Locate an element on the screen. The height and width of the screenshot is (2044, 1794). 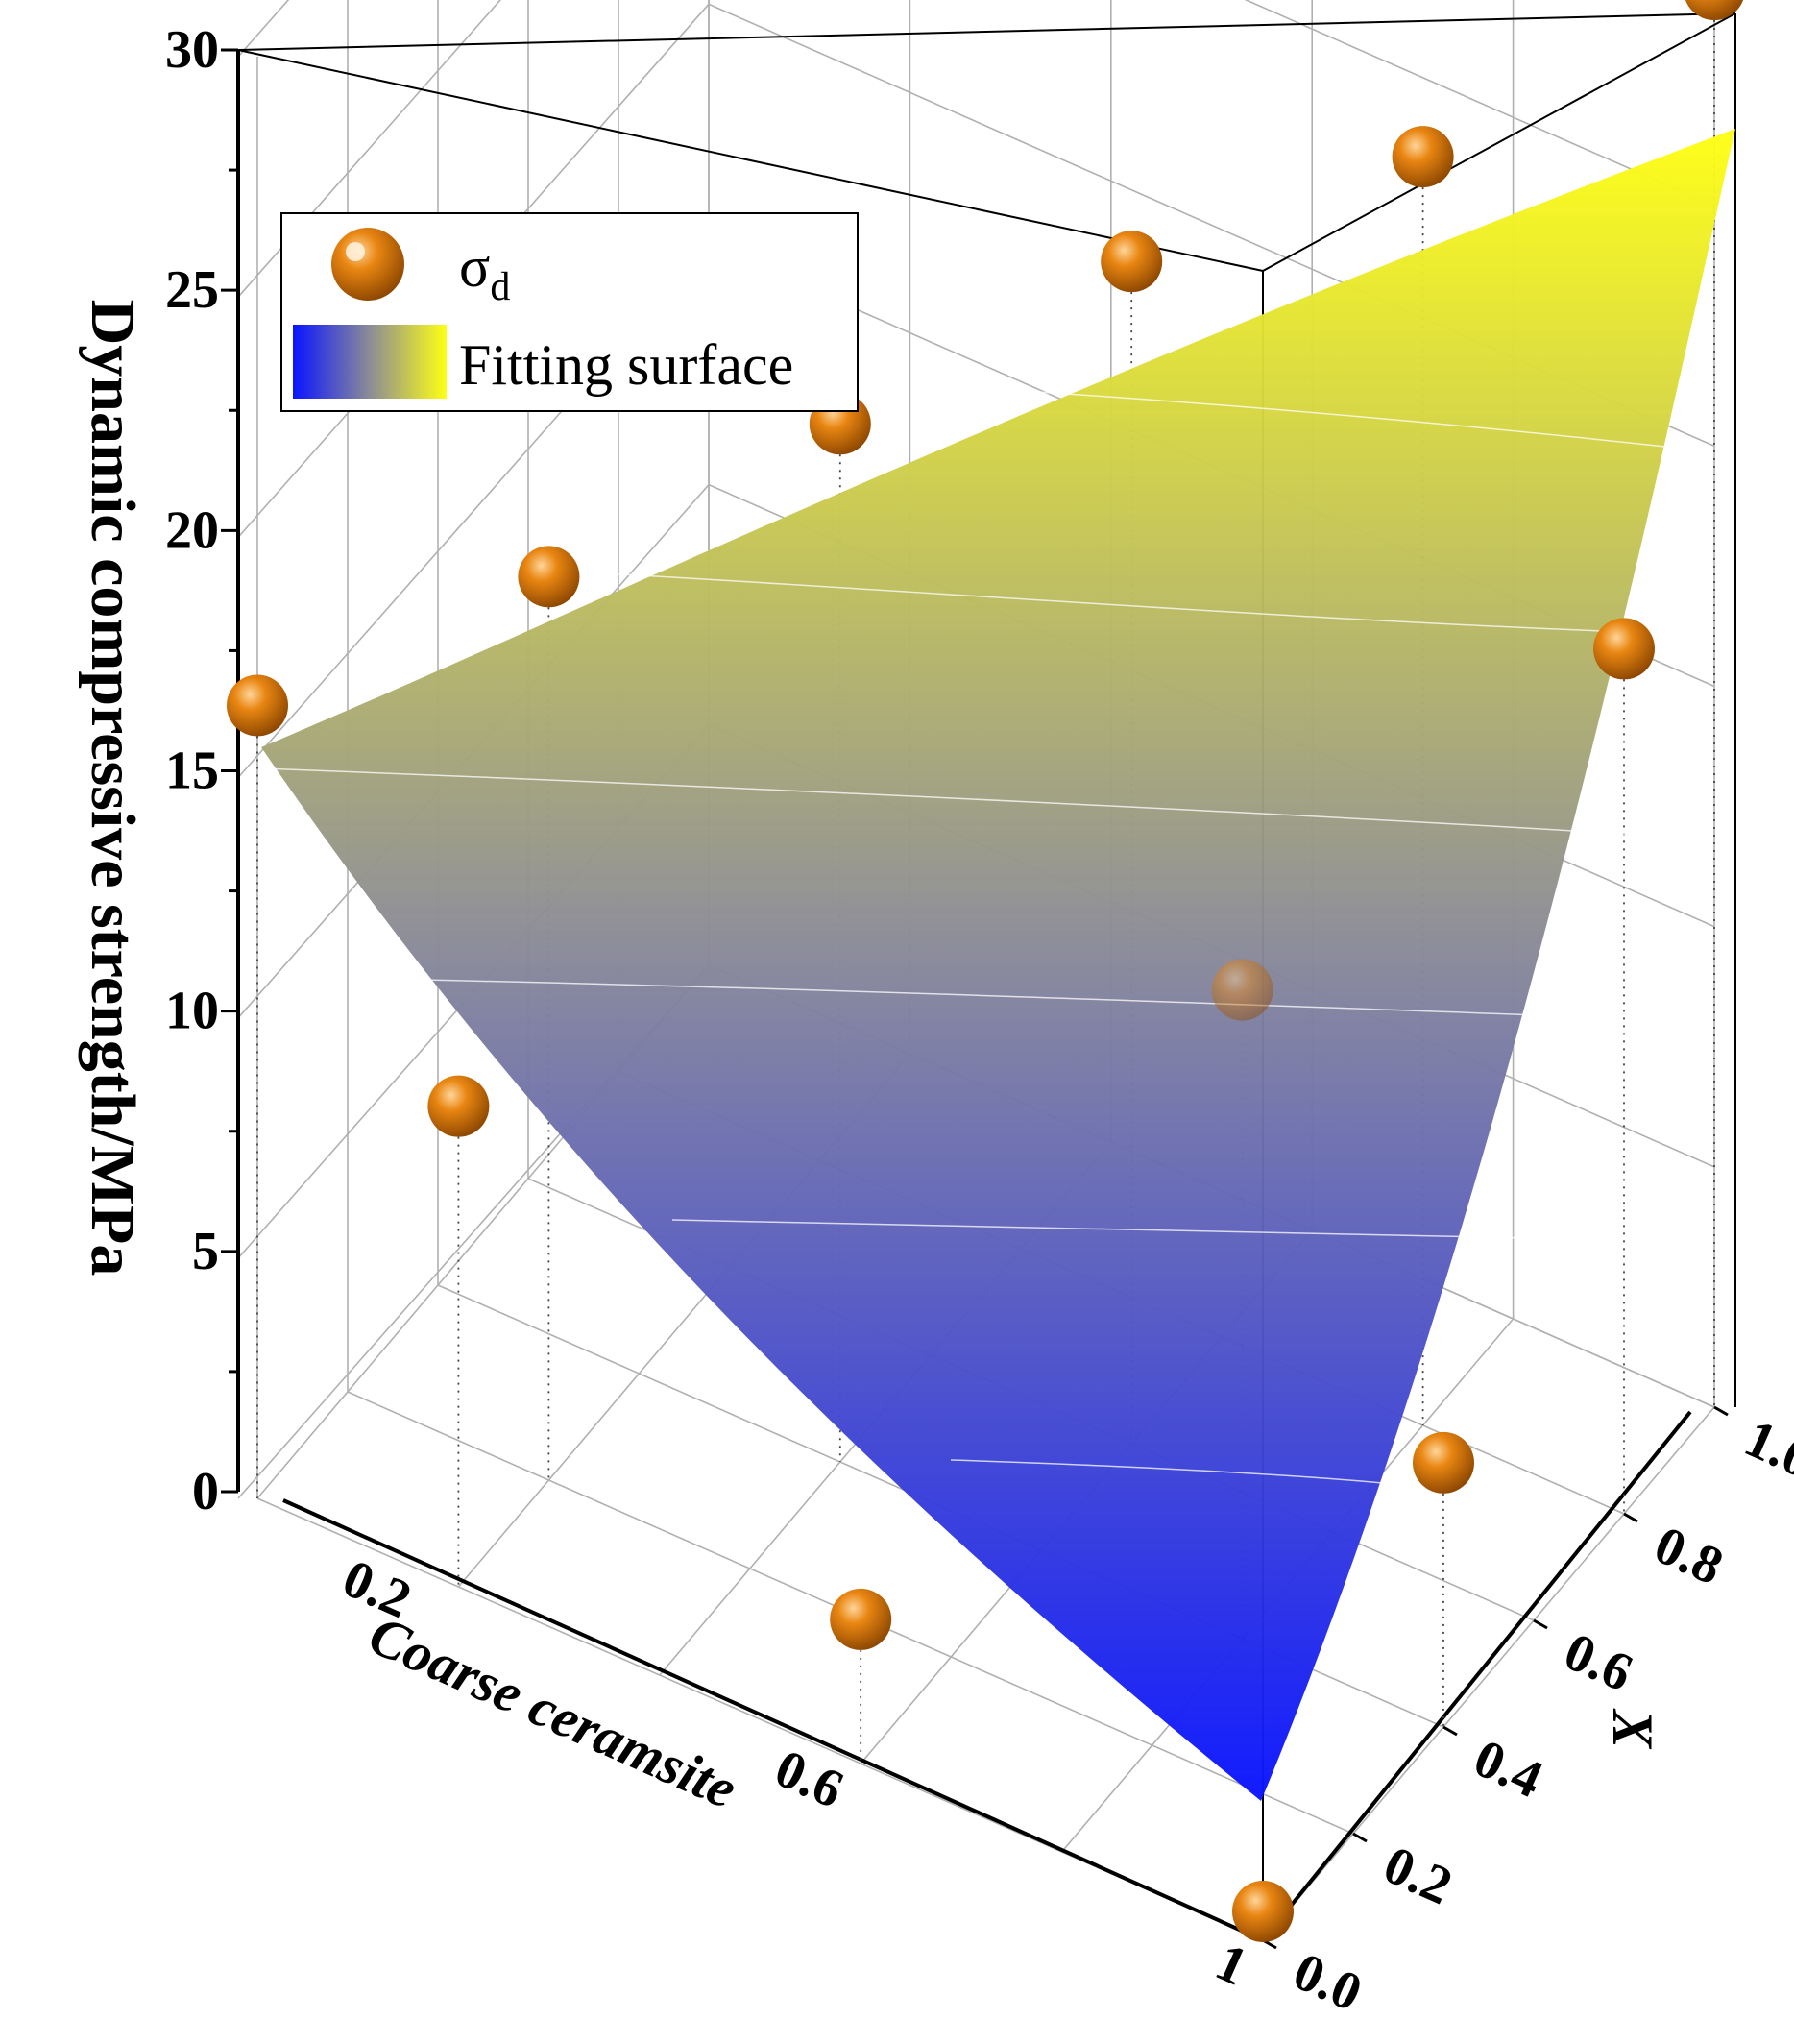
z-ticks: 0 5 10 15 20 25 30 is located at coordinates (202, 770).